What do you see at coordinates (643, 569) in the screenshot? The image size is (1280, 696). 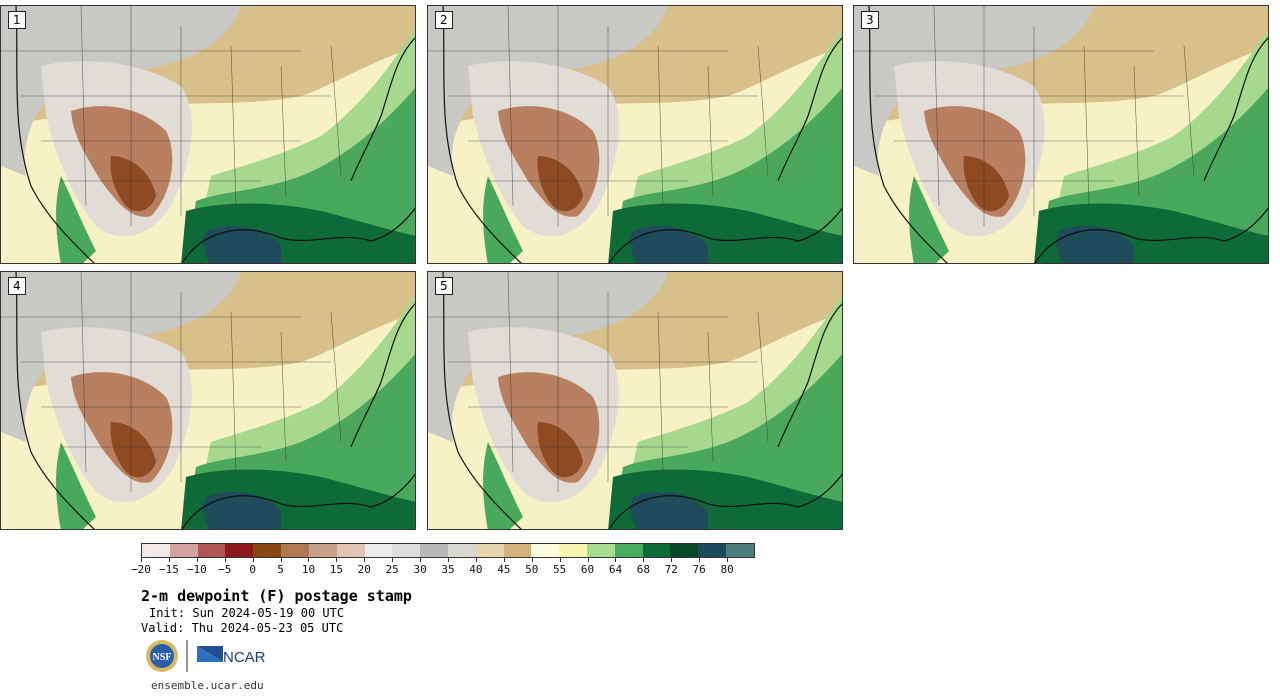 I see `colorbar-tick-label: 68` at bounding box center [643, 569].